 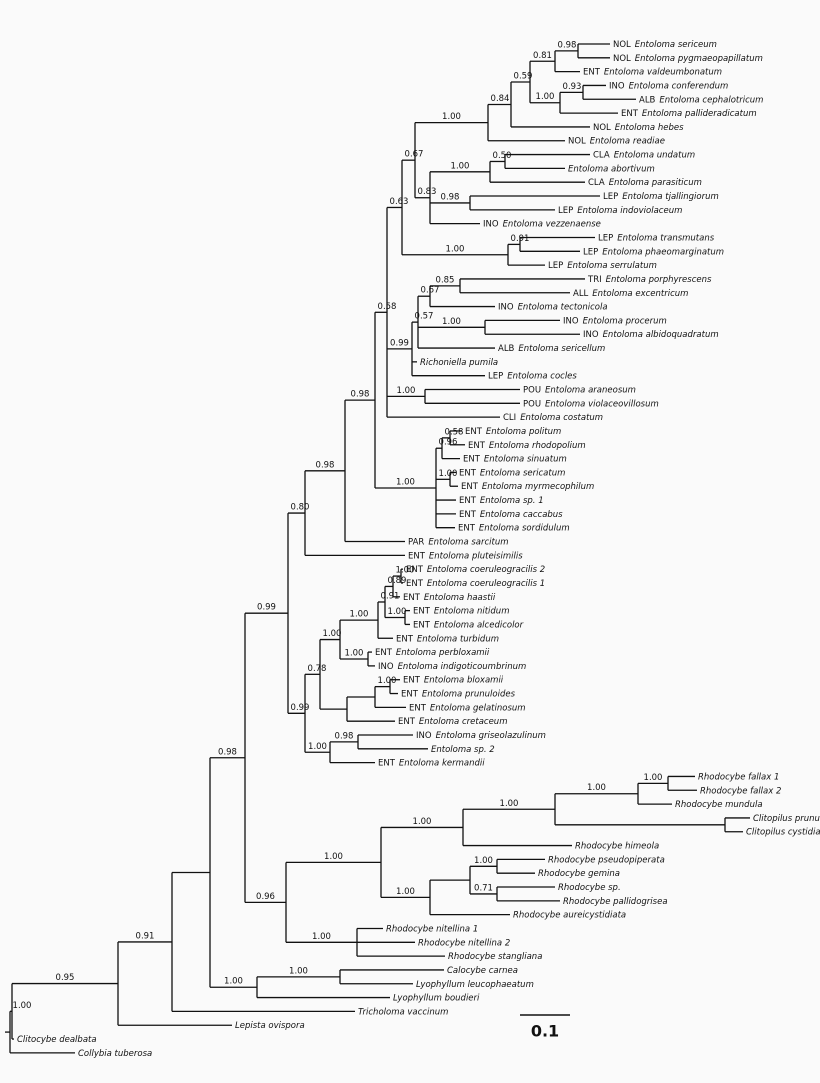 I want to click on taxon-label: LEP Entoloma transmutans, so click(x=656, y=238).